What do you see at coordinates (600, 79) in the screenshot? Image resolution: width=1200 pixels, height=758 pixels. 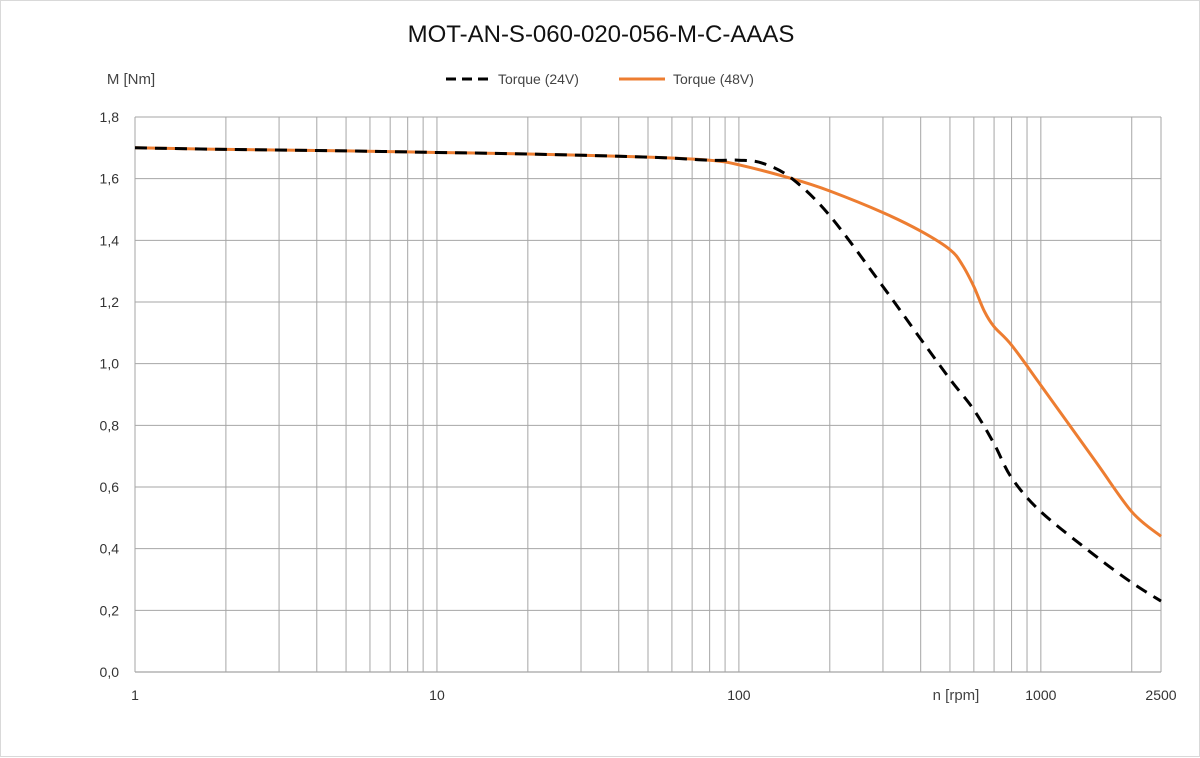 I see `legend: Torque (24V) Torque (48V)` at bounding box center [600, 79].